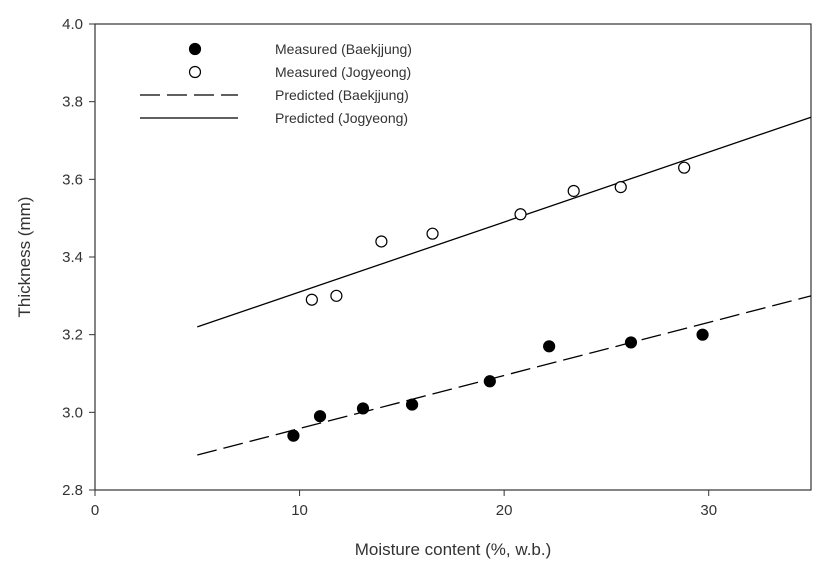 This screenshot has width=827, height=565. I want to click on x-axis-title: Moisture content (%, w.b.), so click(453, 549).